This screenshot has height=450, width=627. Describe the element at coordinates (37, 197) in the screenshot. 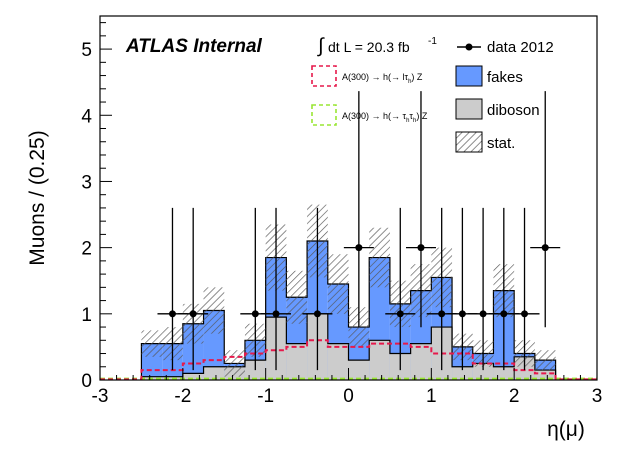

I see `y-axis-title: Muons / (0.25)` at that location.